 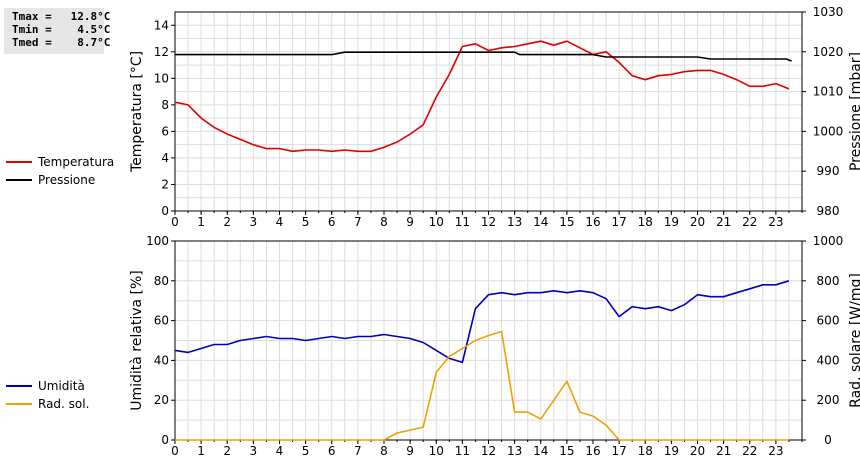 I want to click on stat-label: Tmed =, so click(x=32, y=42).